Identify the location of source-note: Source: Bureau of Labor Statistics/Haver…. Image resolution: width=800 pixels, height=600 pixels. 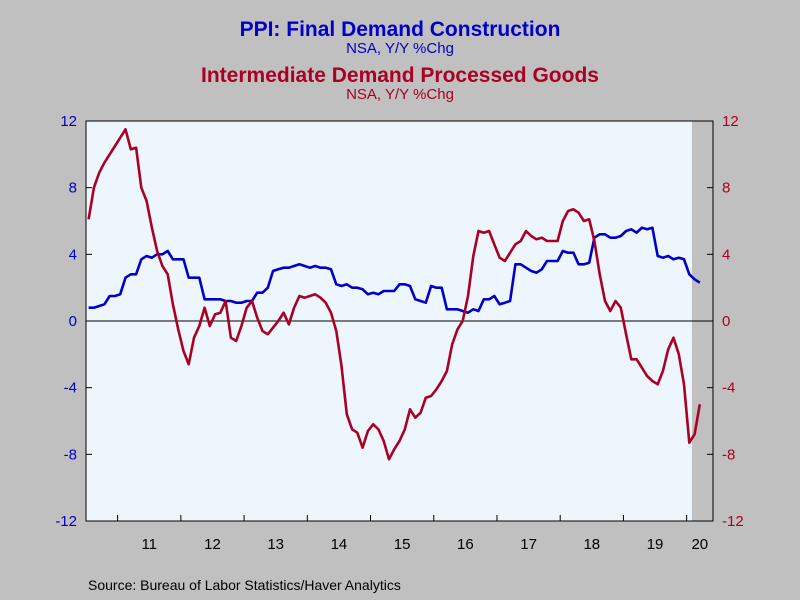
(244, 585).